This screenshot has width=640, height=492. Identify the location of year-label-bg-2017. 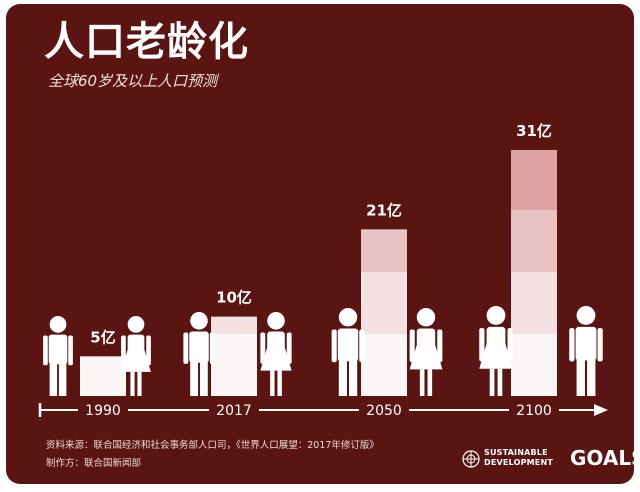
(234, 410).